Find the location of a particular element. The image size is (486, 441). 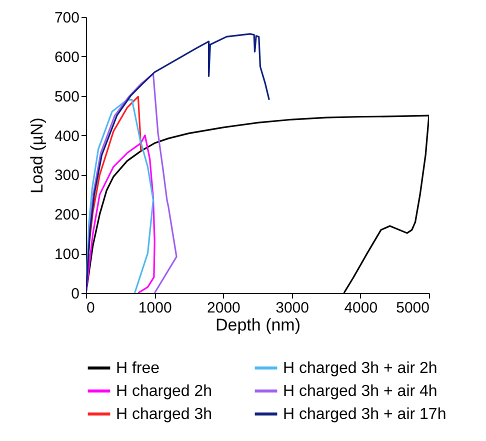

x-axis-title: Depth (nm) is located at coordinates (258, 325).